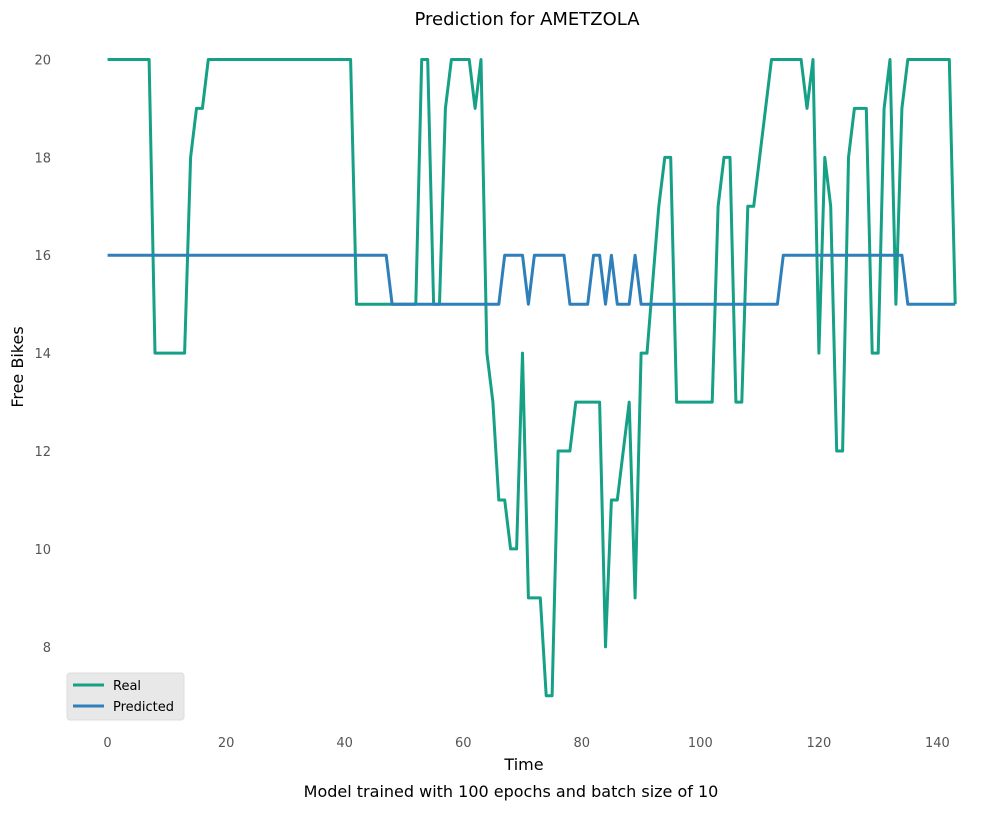 This screenshot has width=1004, height=839. What do you see at coordinates (17, 366) in the screenshot?
I see `y-axis-label: Free Bikes` at bounding box center [17, 366].